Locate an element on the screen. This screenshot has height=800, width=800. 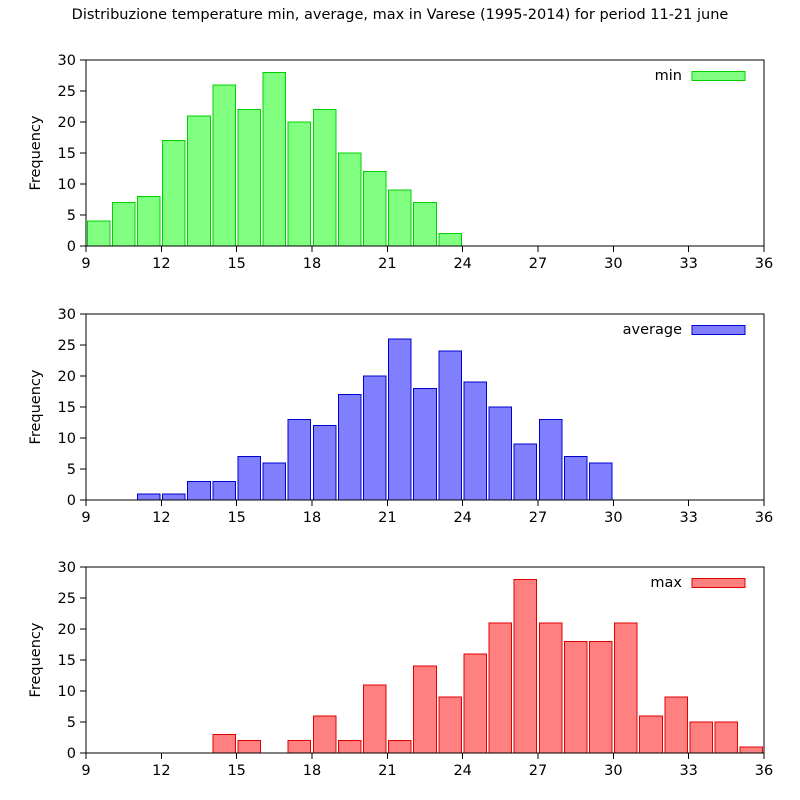
legend-label: min is located at coordinates (668, 76).